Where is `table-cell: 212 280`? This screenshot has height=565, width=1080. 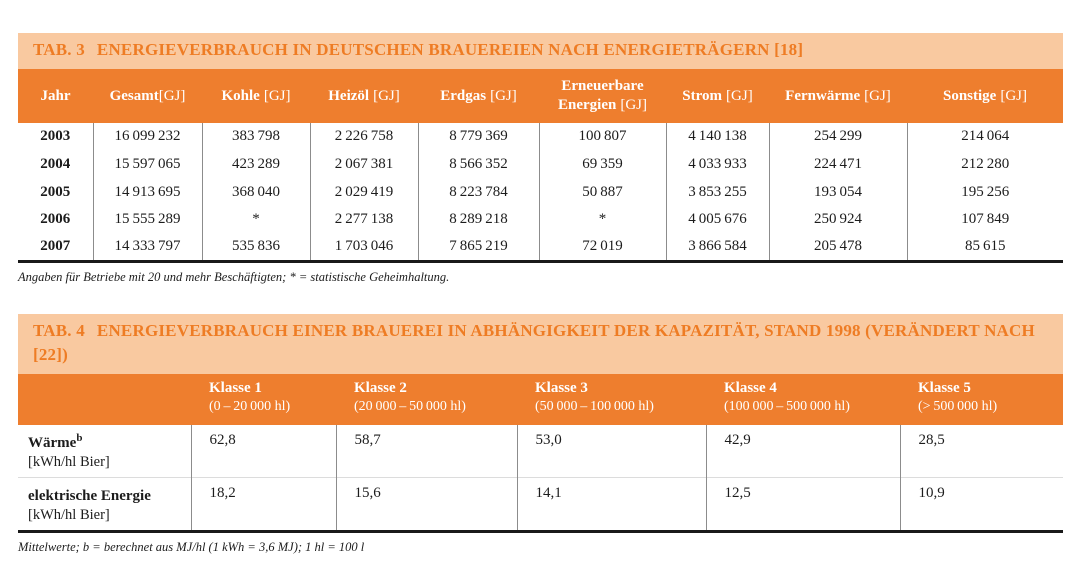
table-cell: 212 280 is located at coordinates (984, 164).